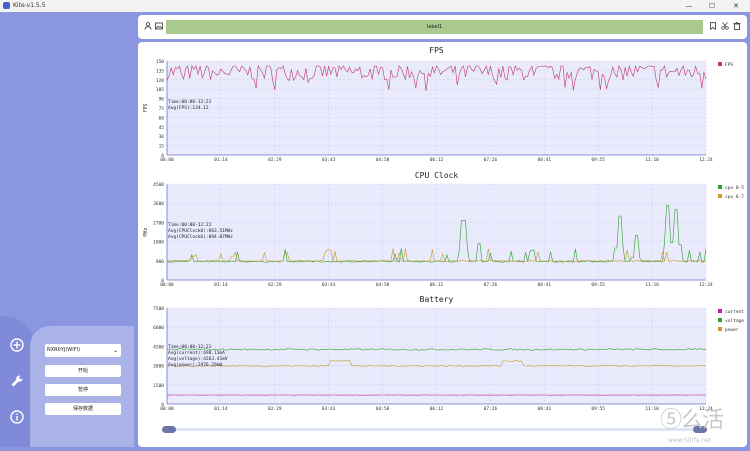  I want to click on save-data-button: 保存数据, so click(83, 409).